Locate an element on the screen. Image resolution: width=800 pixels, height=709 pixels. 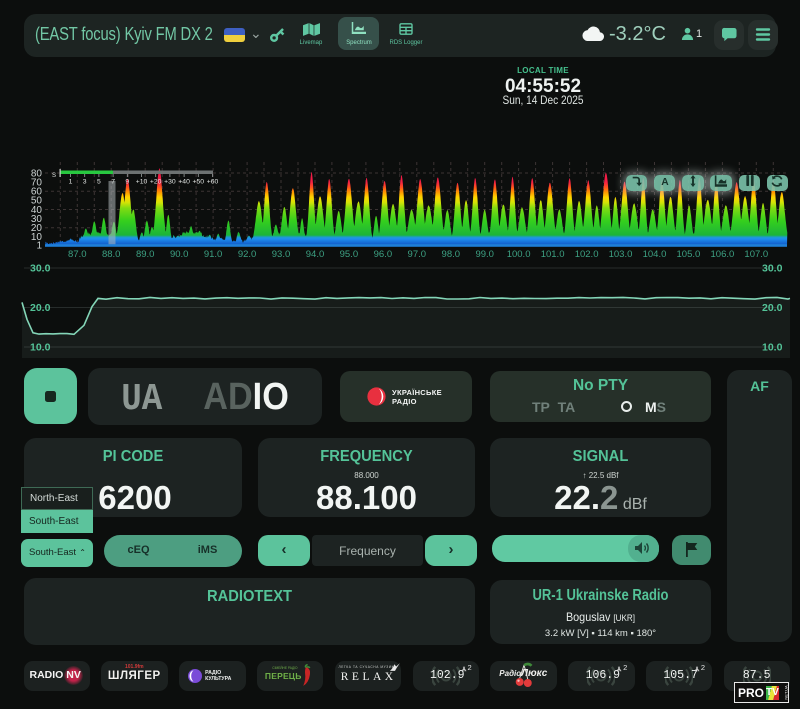
svg-text: 90.0 is located at coordinates (179, 254).